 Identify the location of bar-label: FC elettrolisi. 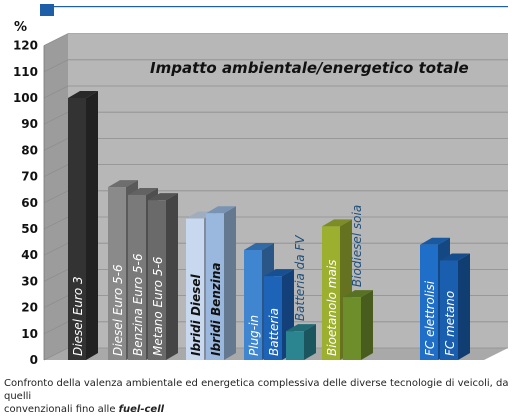
(430, 318).